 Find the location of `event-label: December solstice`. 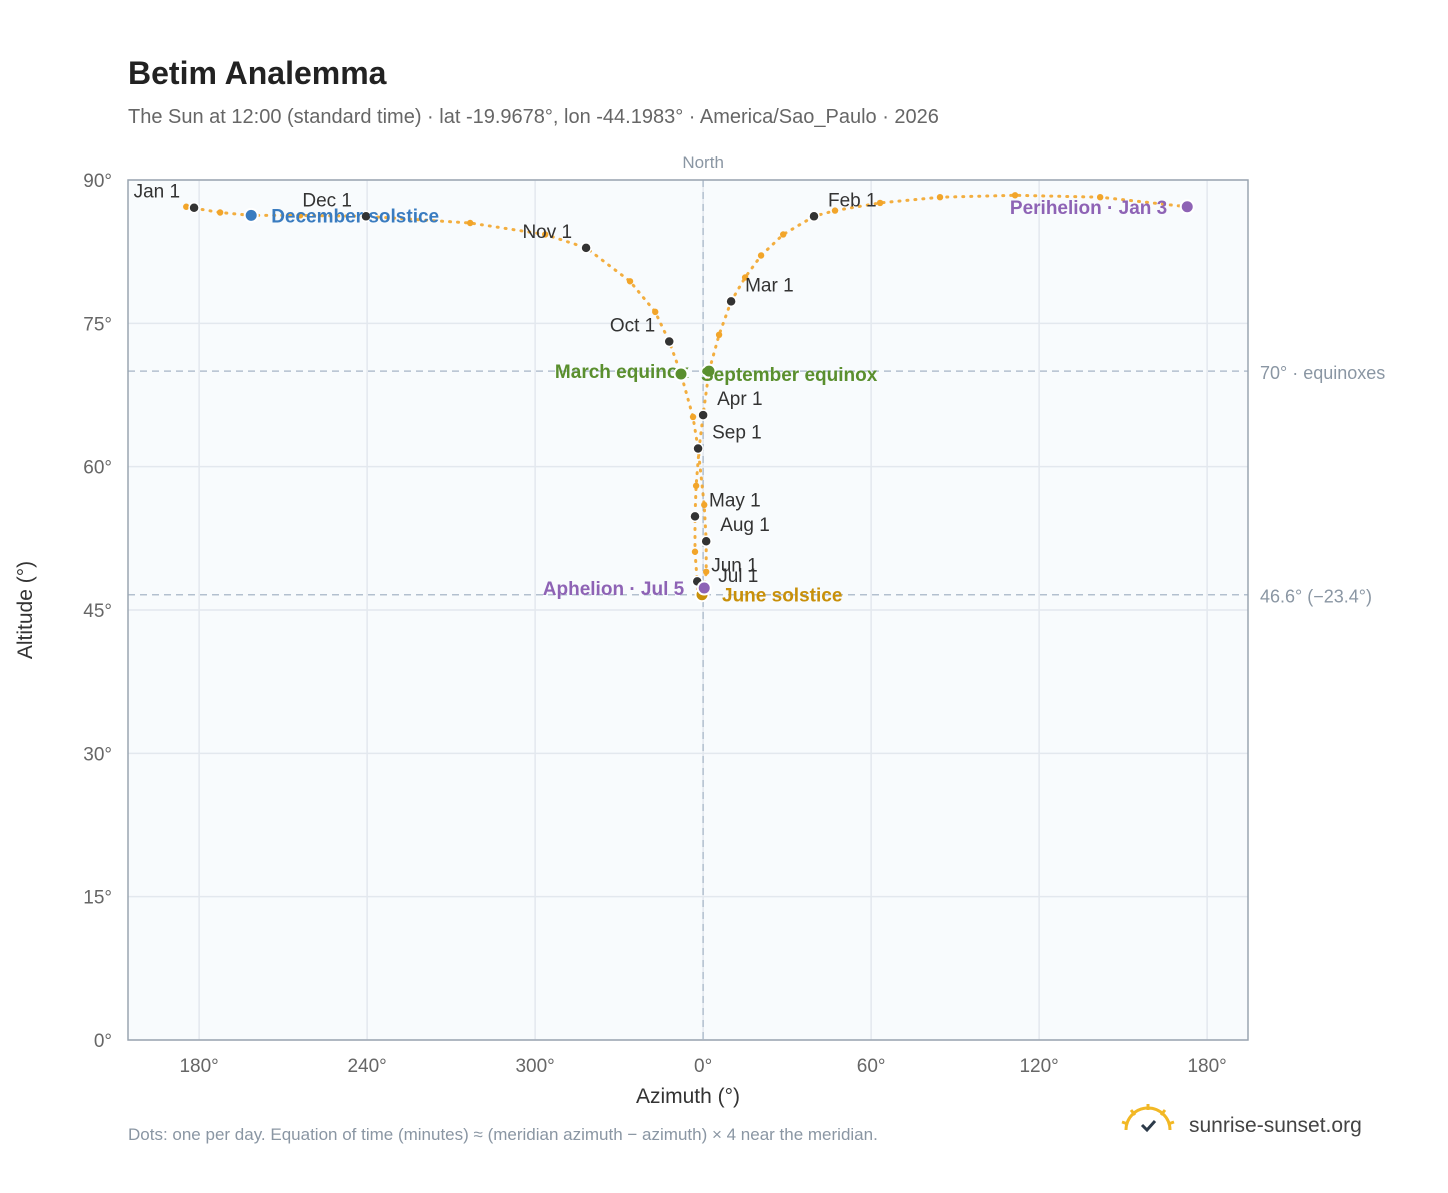

event-label: December solstice is located at coordinates (355, 216).